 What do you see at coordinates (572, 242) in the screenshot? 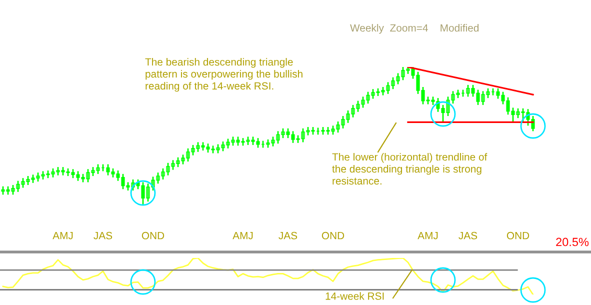
I see `text: 20.5%` at bounding box center [572, 242].